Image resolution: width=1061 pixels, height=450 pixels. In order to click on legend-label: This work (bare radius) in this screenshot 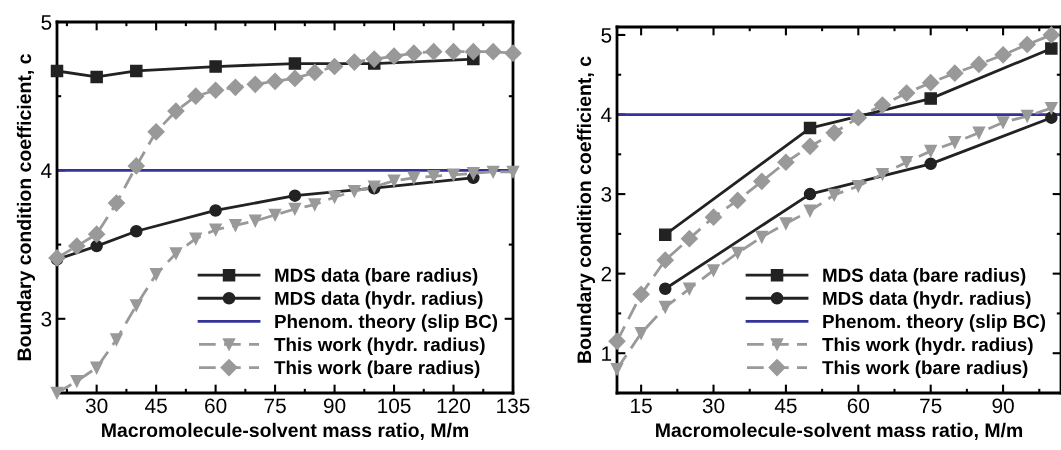, I will do `click(925, 369)`.